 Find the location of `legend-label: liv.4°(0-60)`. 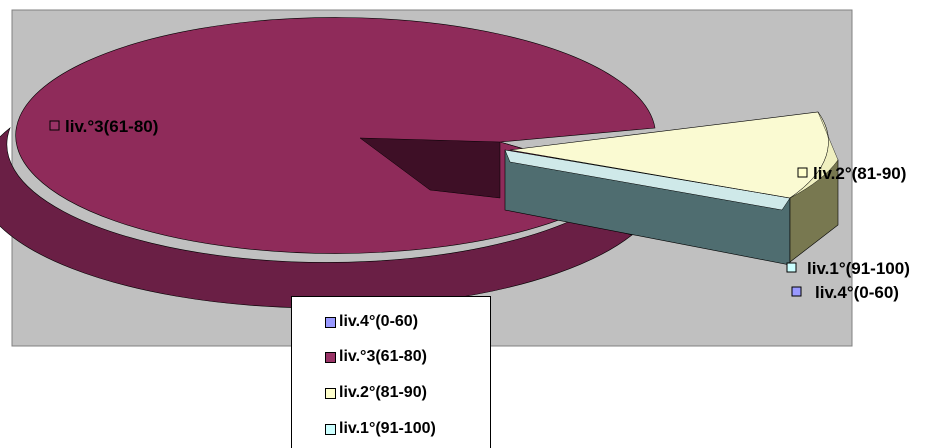

legend-label: liv.4°(0-60) is located at coordinates (379, 321).